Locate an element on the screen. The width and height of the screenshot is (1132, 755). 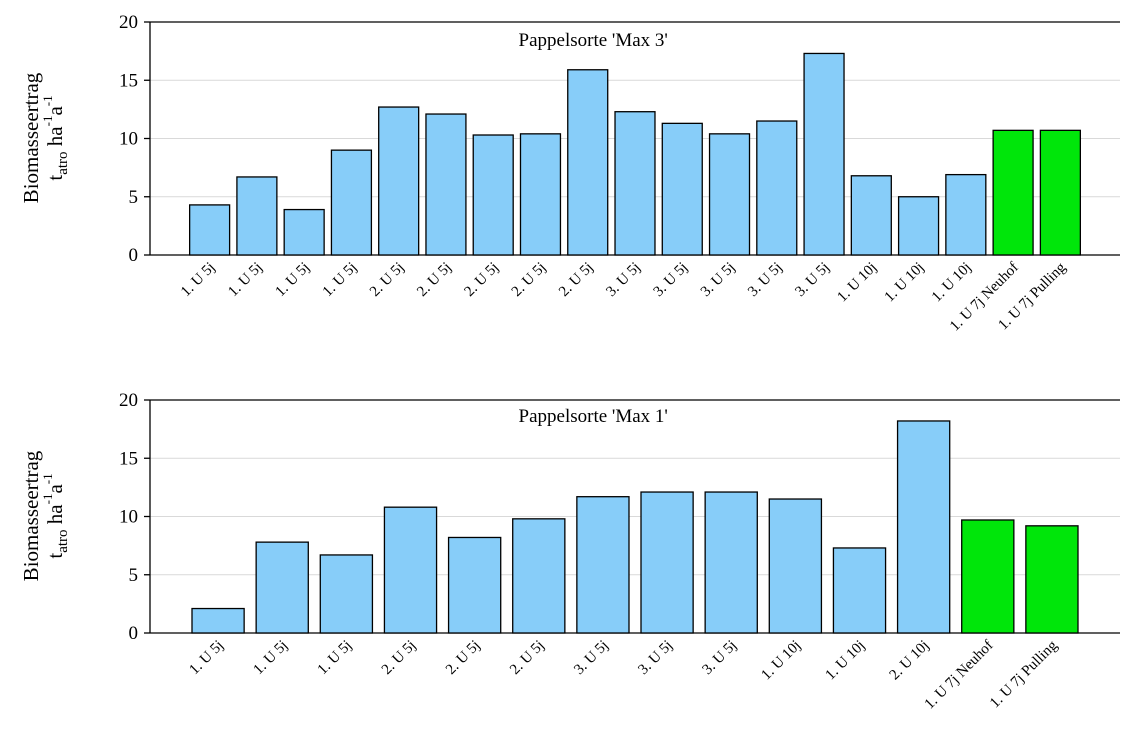
chart-title: Pappelsorte 'Max 3' is located at coordinates (593, 40).